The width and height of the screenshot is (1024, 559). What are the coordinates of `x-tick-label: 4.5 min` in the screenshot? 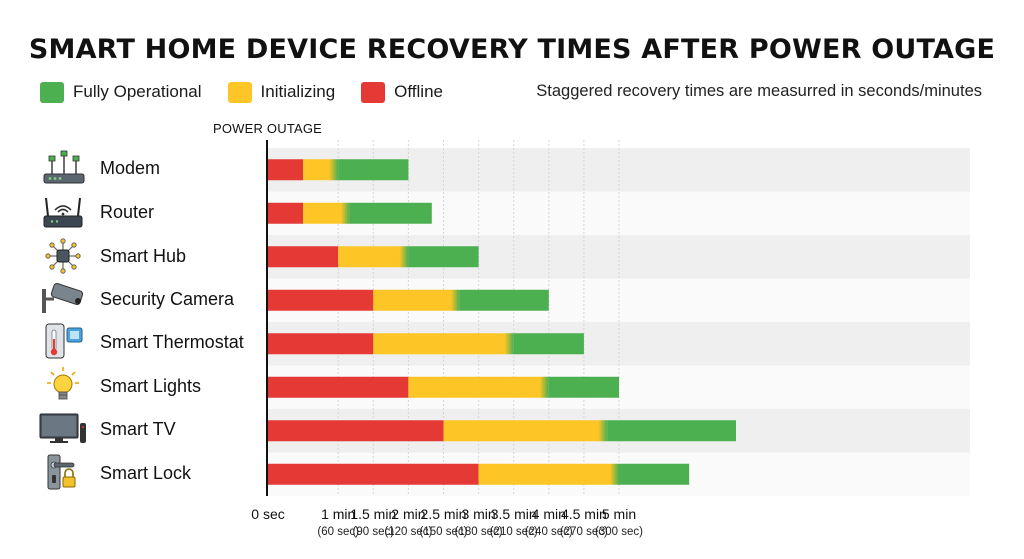 It's located at (584, 514).